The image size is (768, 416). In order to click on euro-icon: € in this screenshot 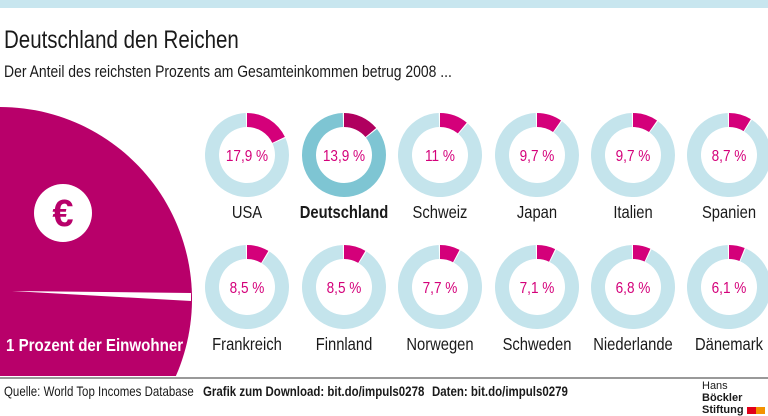, I will do `click(62, 214)`.